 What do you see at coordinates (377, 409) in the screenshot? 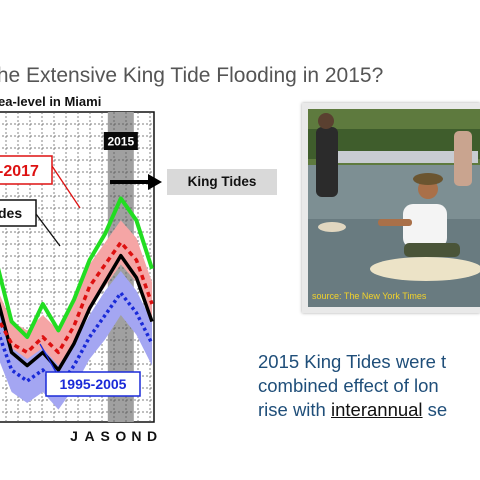
I see `statement-underlined-word: interannual` at bounding box center [377, 409].